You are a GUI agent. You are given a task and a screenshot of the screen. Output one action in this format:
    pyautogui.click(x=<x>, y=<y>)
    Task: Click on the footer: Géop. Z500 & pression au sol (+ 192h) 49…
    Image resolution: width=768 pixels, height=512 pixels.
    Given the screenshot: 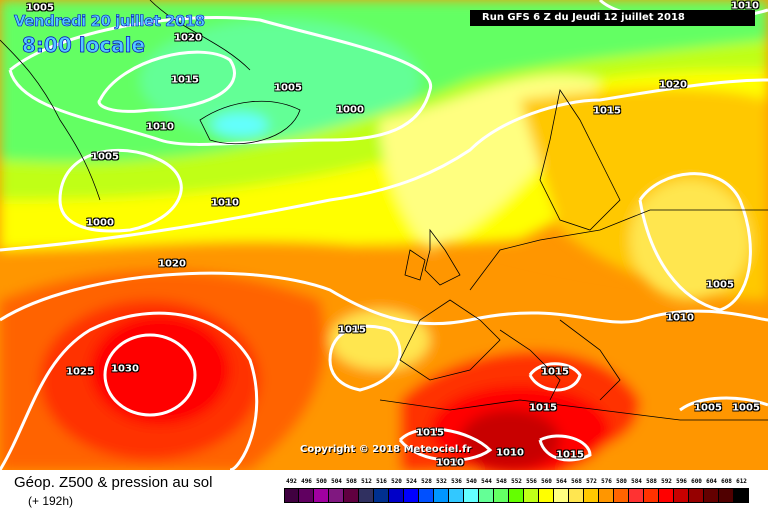 What is the action you would take?
    pyautogui.click(x=384, y=491)
    